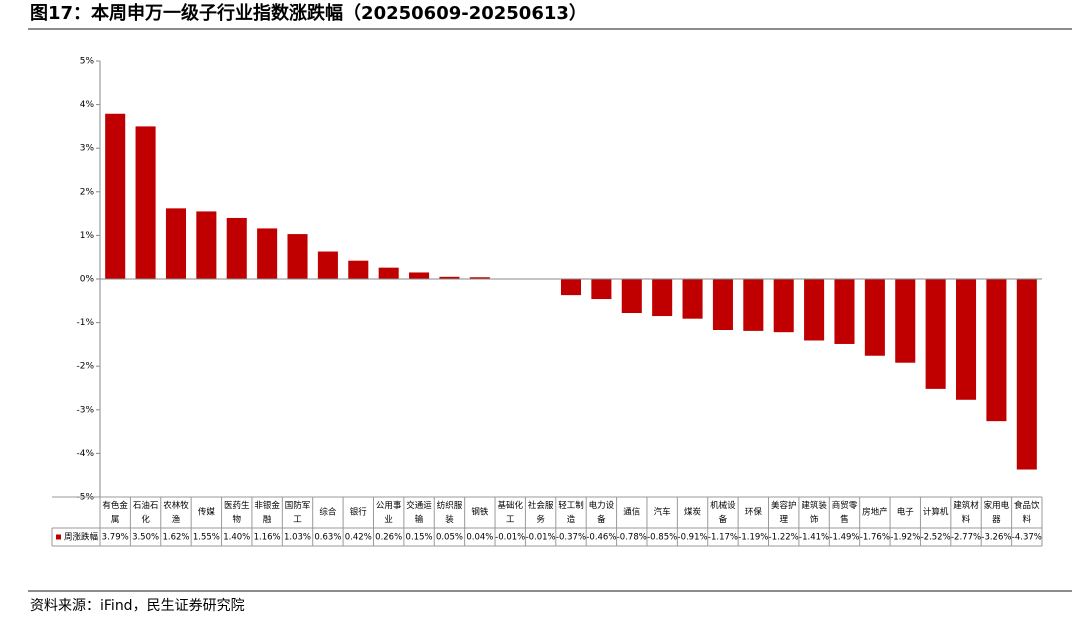 Image resolution: width=1080 pixels, height=624 pixels. I want to click on value-label: -1.22%, so click(784, 538).